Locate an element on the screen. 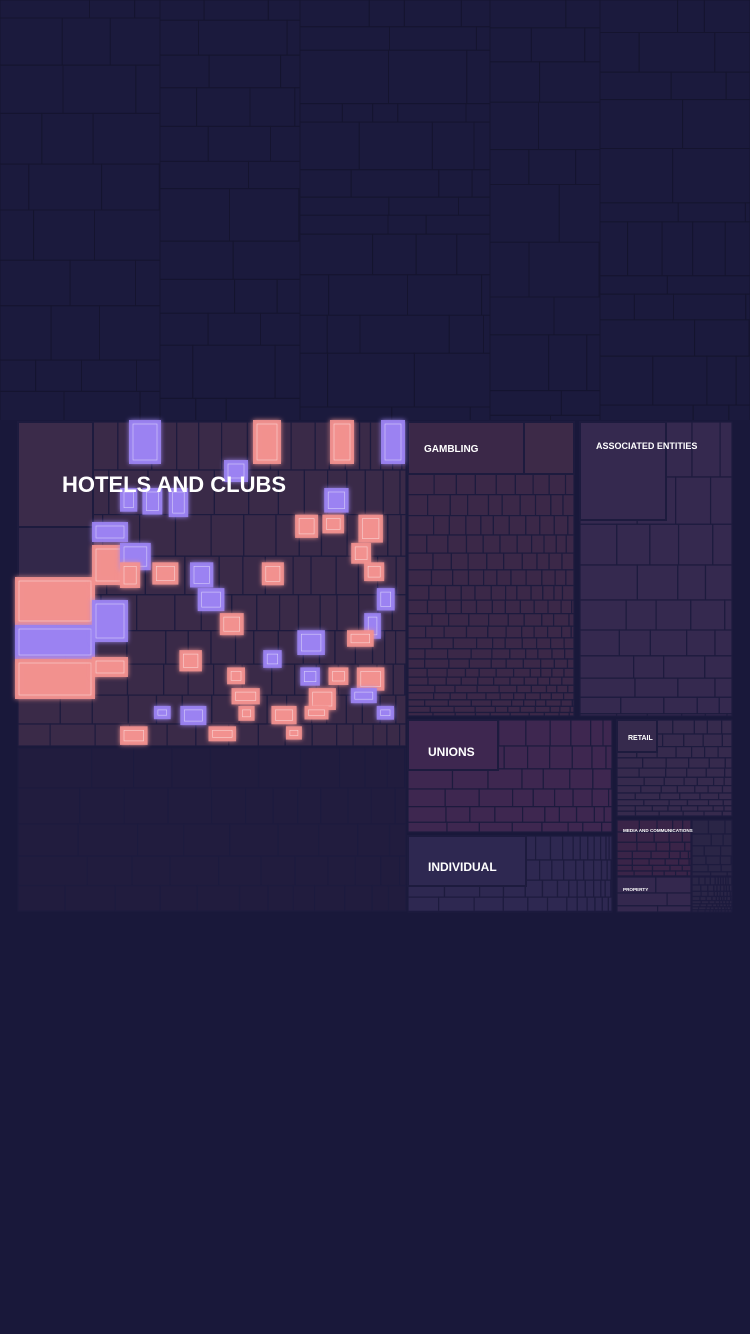  gambling-large-cell is located at coordinates (466, 448).